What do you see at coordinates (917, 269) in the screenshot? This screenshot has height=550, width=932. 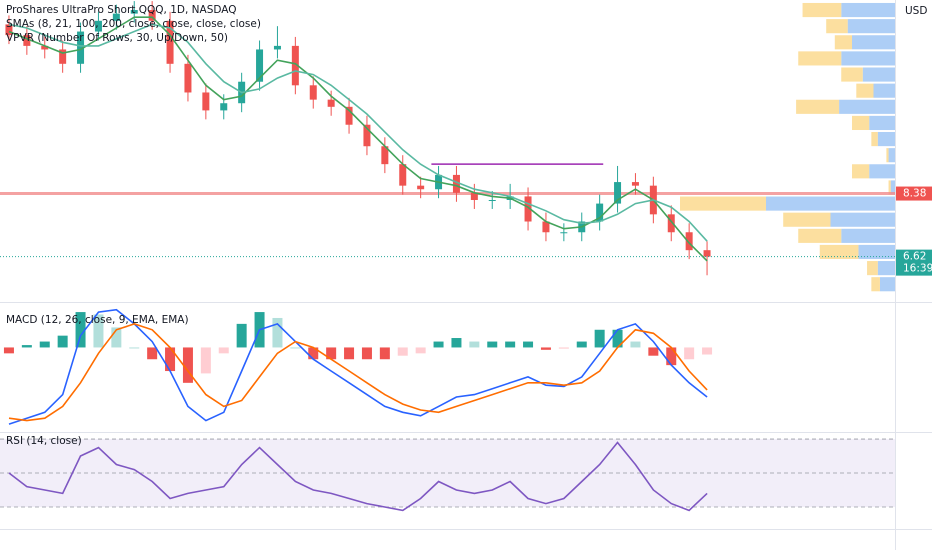 I see `countdown: 16:39` at bounding box center [917, 269].